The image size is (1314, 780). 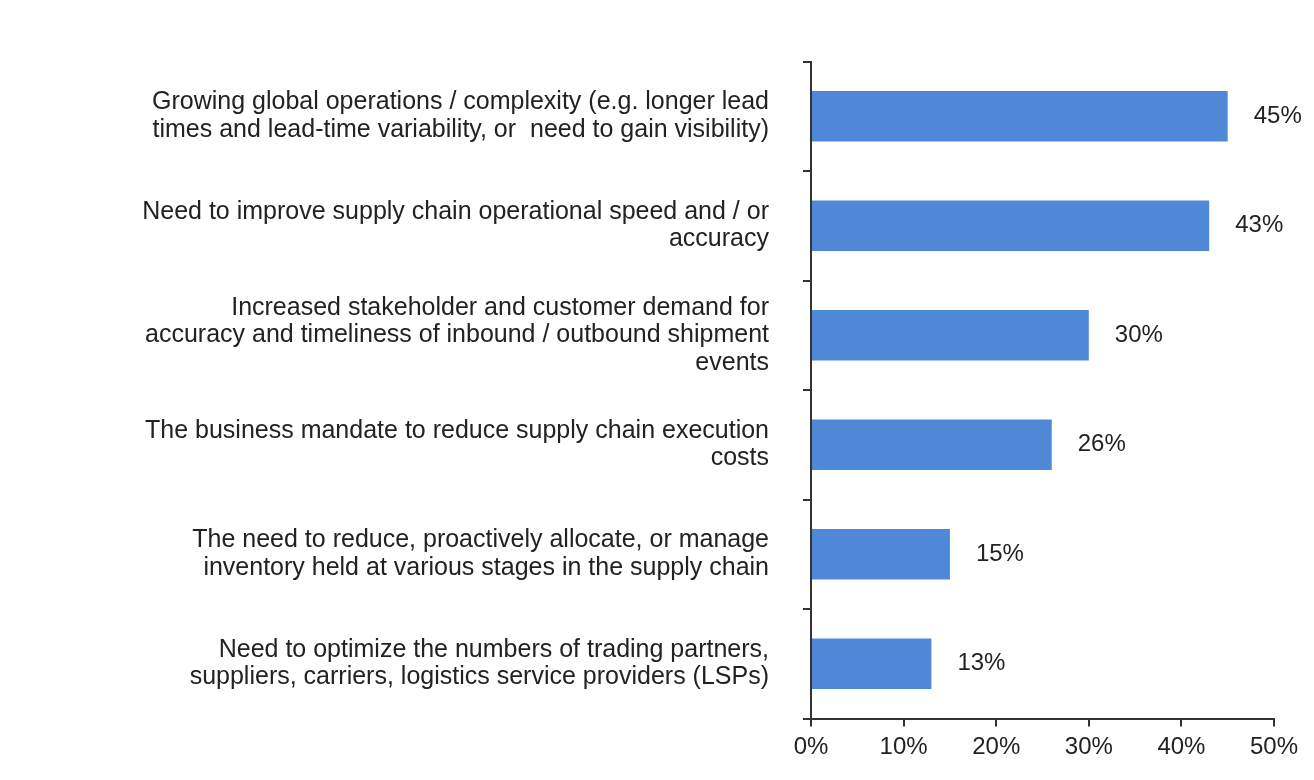 What do you see at coordinates (479, 661) in the screenshot?
I see `y-tick-label: Need to optimize the numbers of trading partners, suppliers, carriers, logistics service providers (LSPs)` at bounding box center [479, 661].